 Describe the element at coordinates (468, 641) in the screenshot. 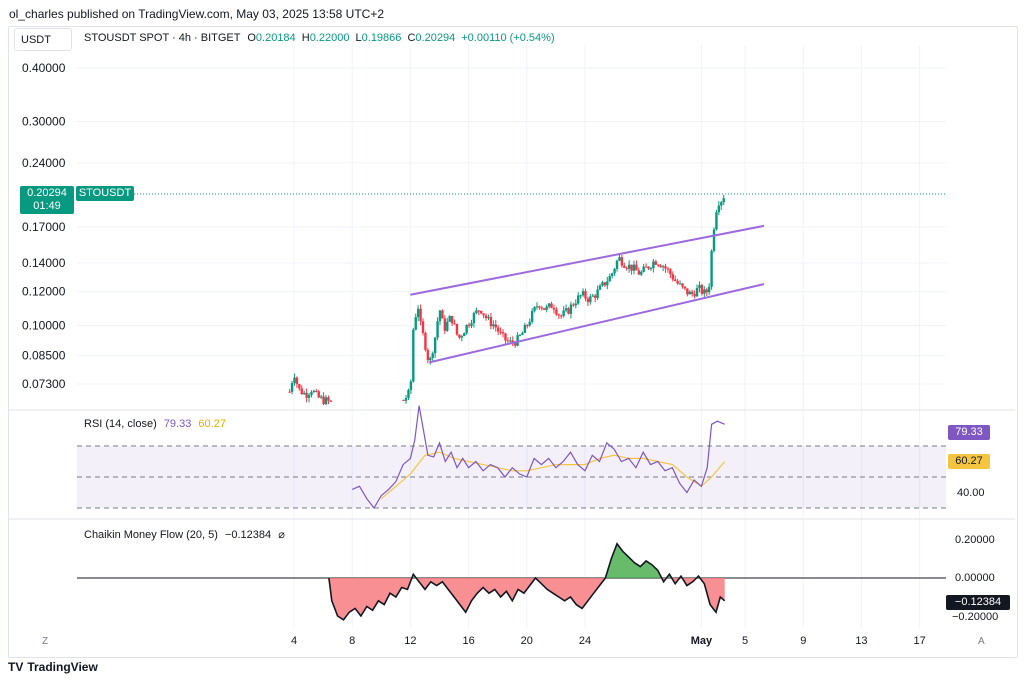

I see `time-tick-label: 16` at that location.